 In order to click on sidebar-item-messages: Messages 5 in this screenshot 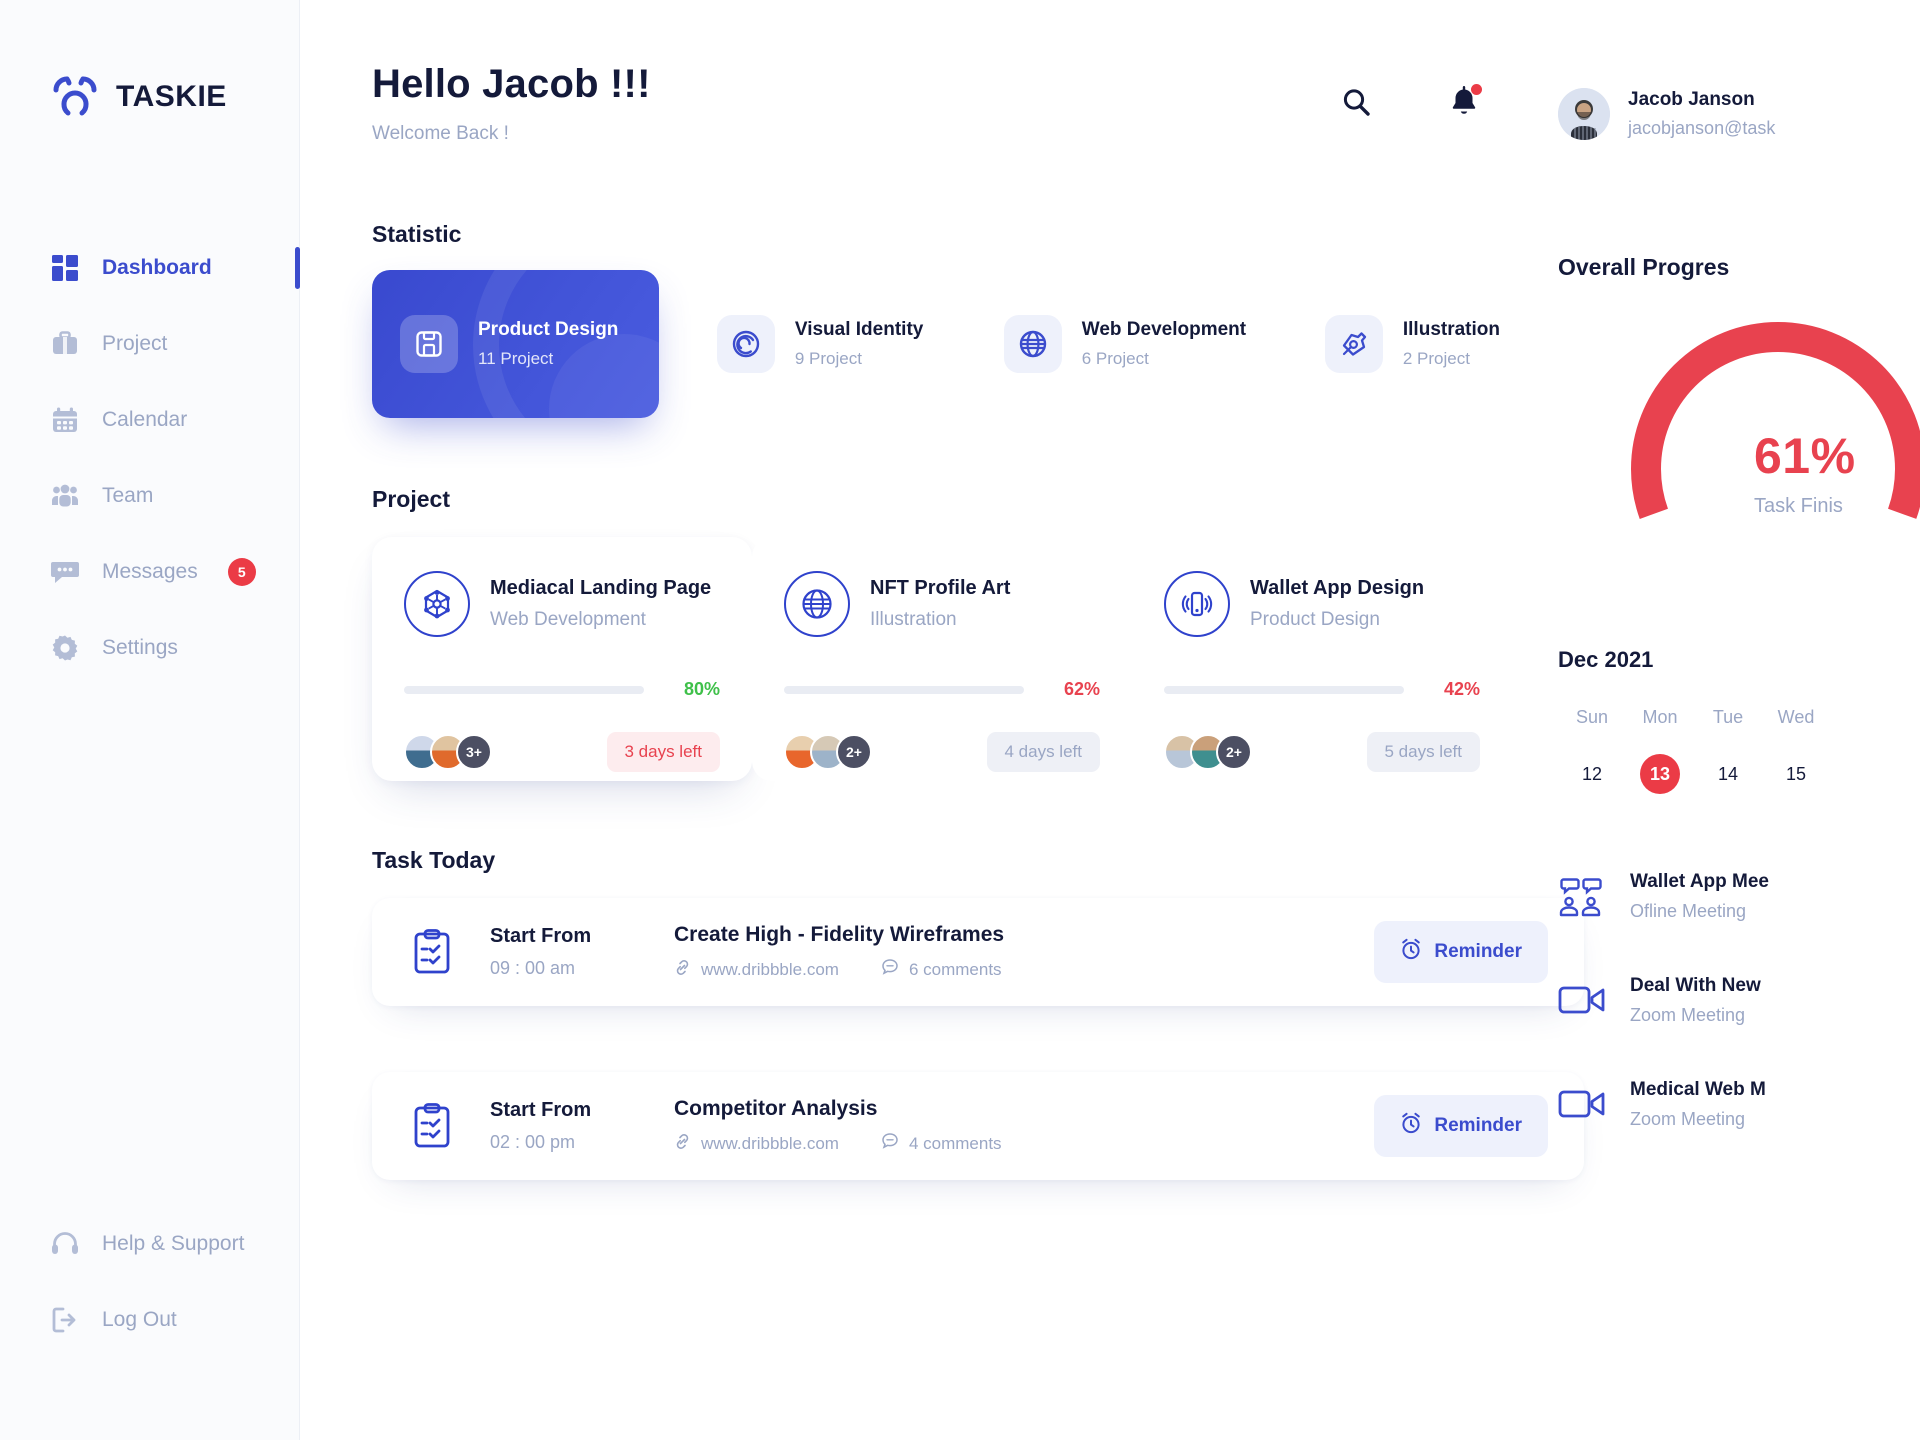, I will do `click(149, 572)`.